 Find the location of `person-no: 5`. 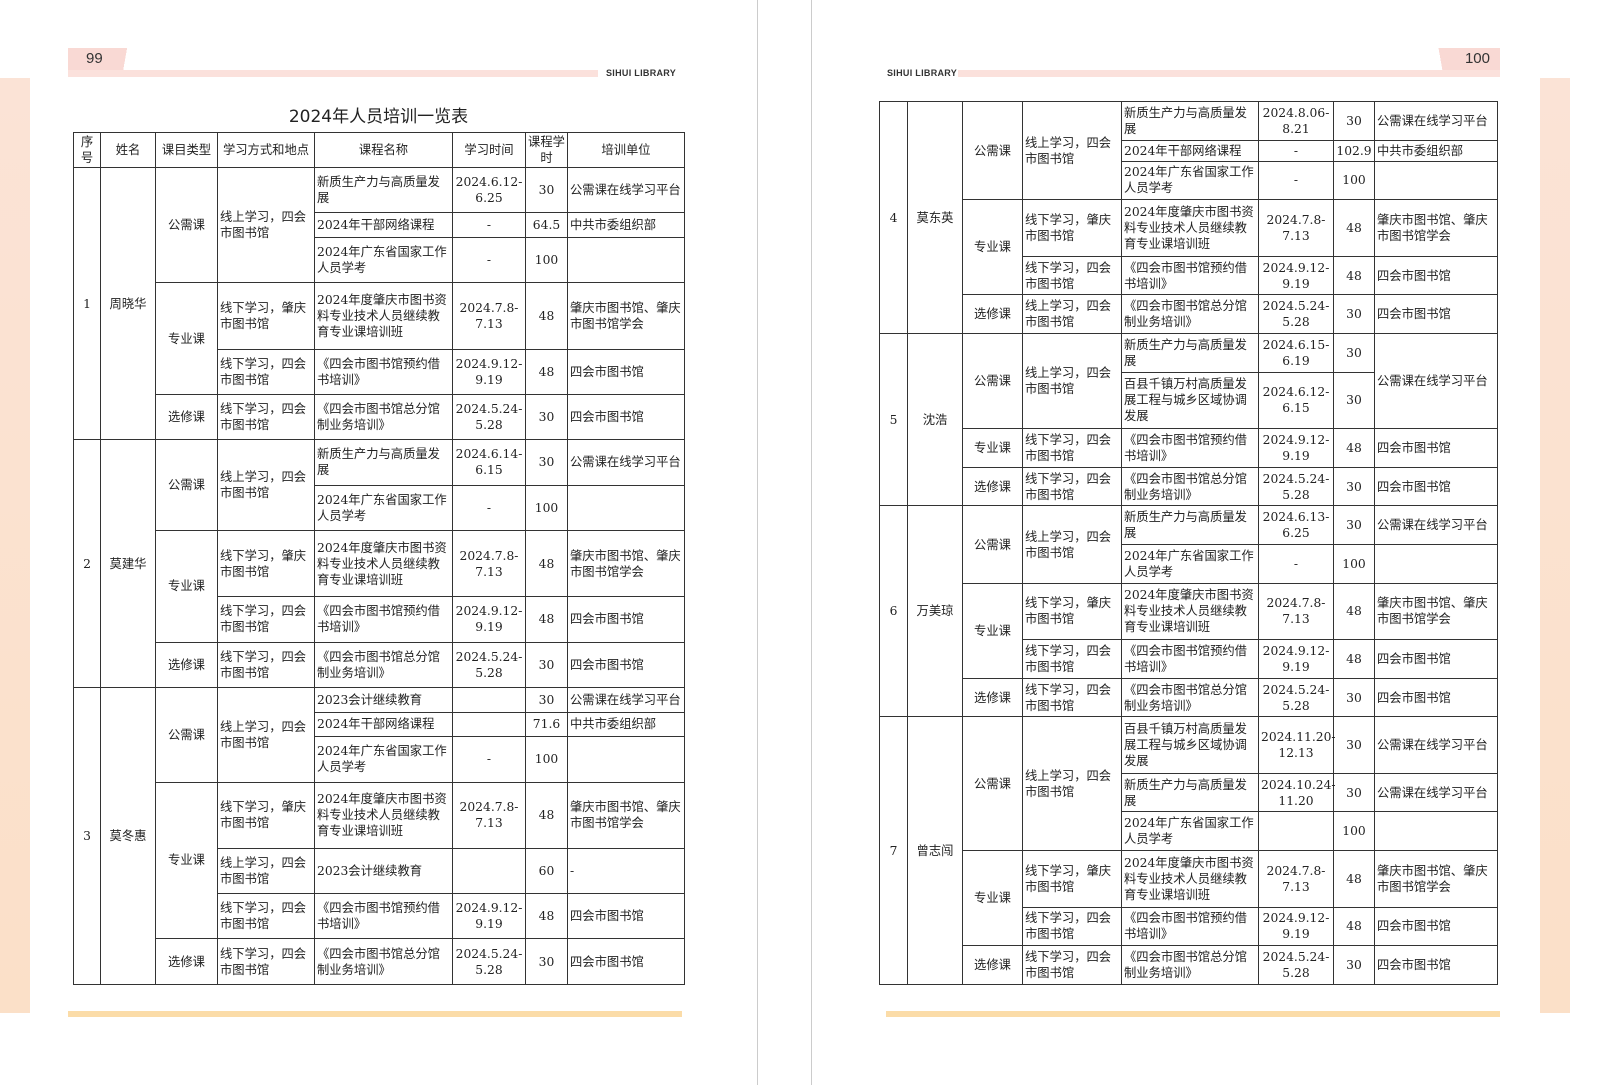

person-no: 5 is located at coordinates (893, 420).